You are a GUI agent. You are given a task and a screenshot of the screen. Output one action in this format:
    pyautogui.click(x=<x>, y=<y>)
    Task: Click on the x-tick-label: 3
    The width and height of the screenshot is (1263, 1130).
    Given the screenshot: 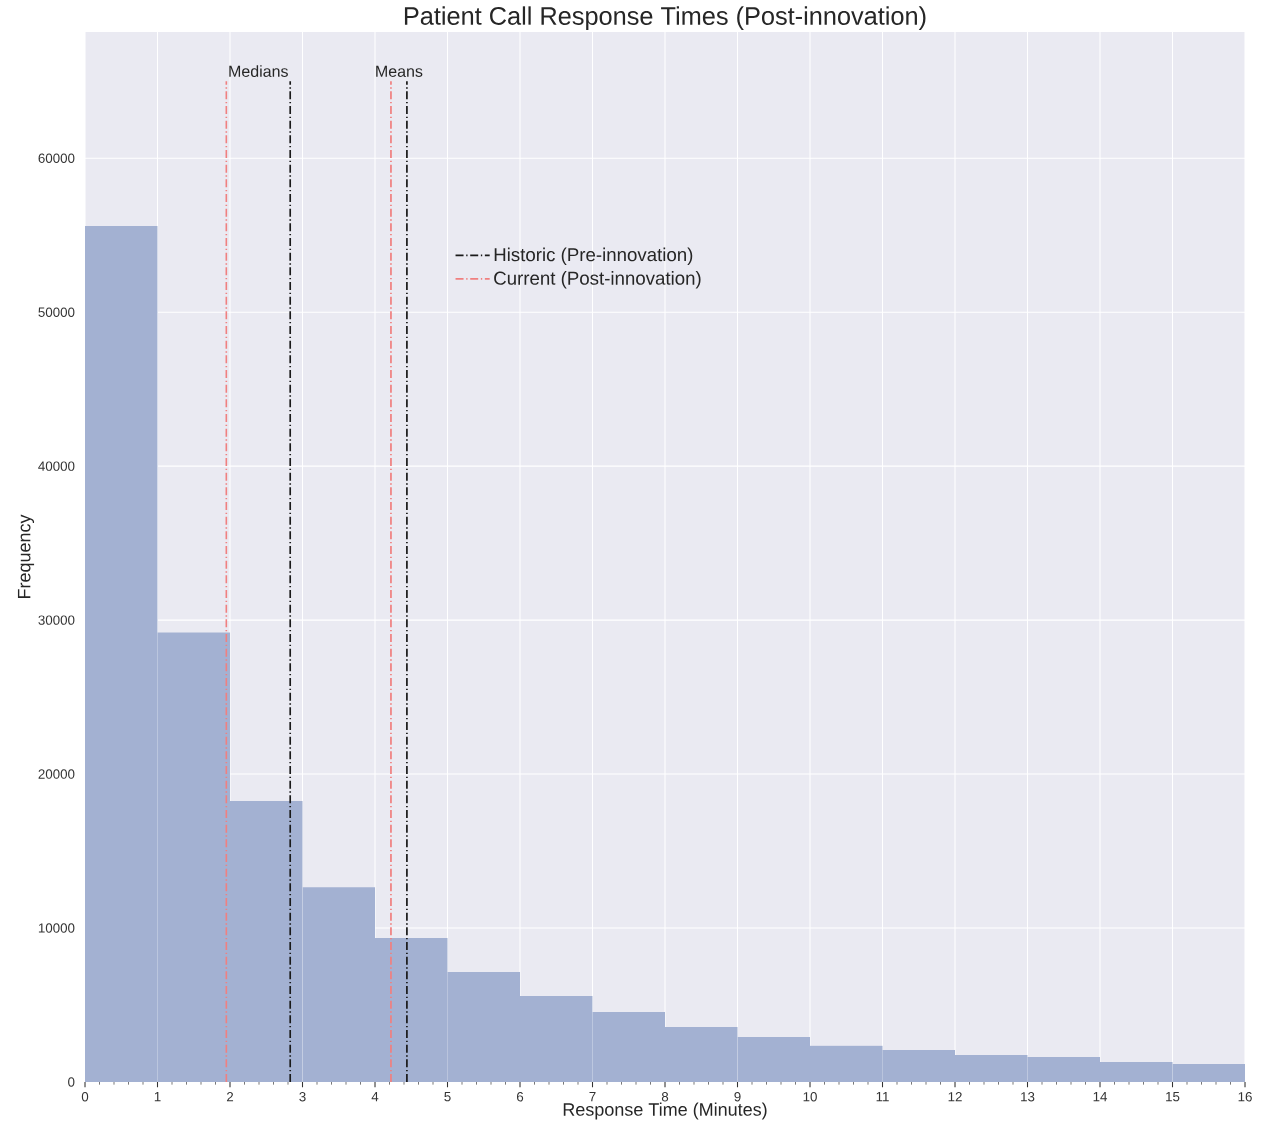 What is the action you would take?
    pyautogui.click(x=302, y=1097)
    